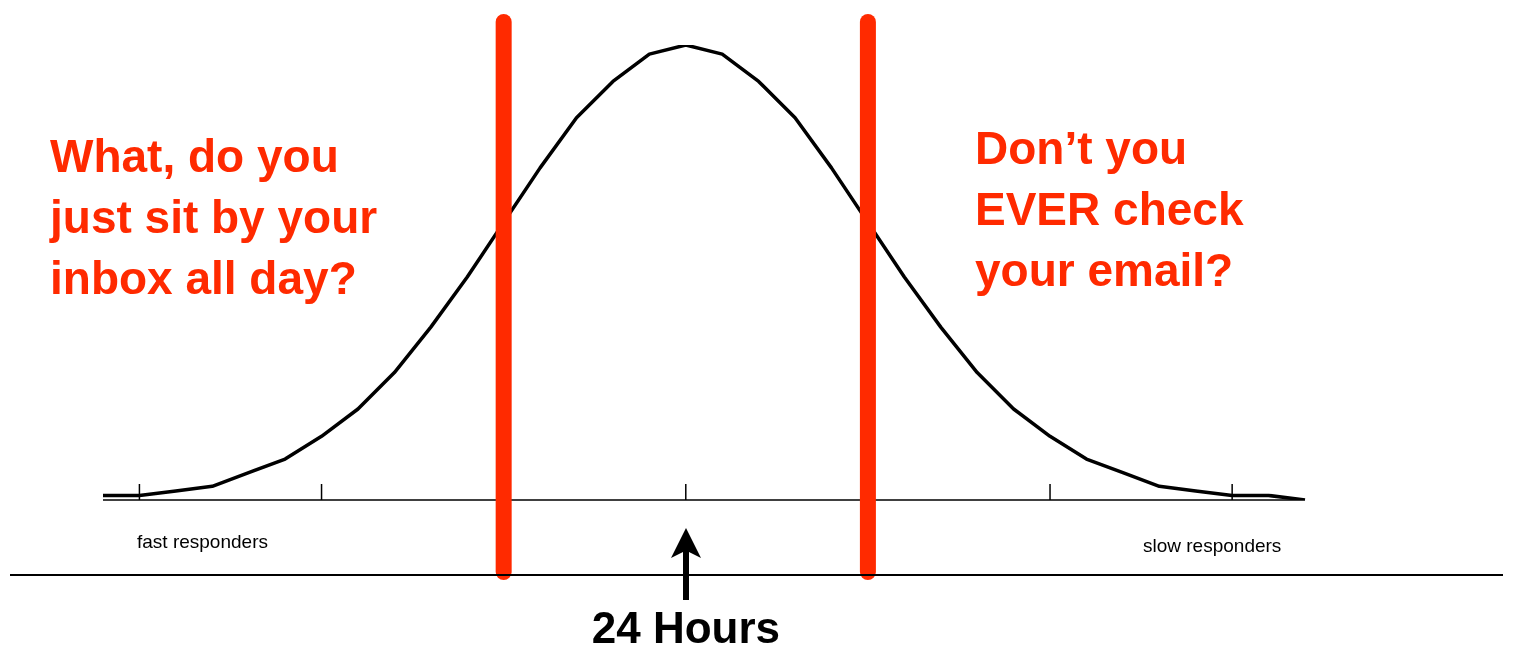  What do you see at coordinates (1109, 209) in the screenshot?
I see `annotation: Don’t you EVER check your email?` at bounding box center [1109, 209].